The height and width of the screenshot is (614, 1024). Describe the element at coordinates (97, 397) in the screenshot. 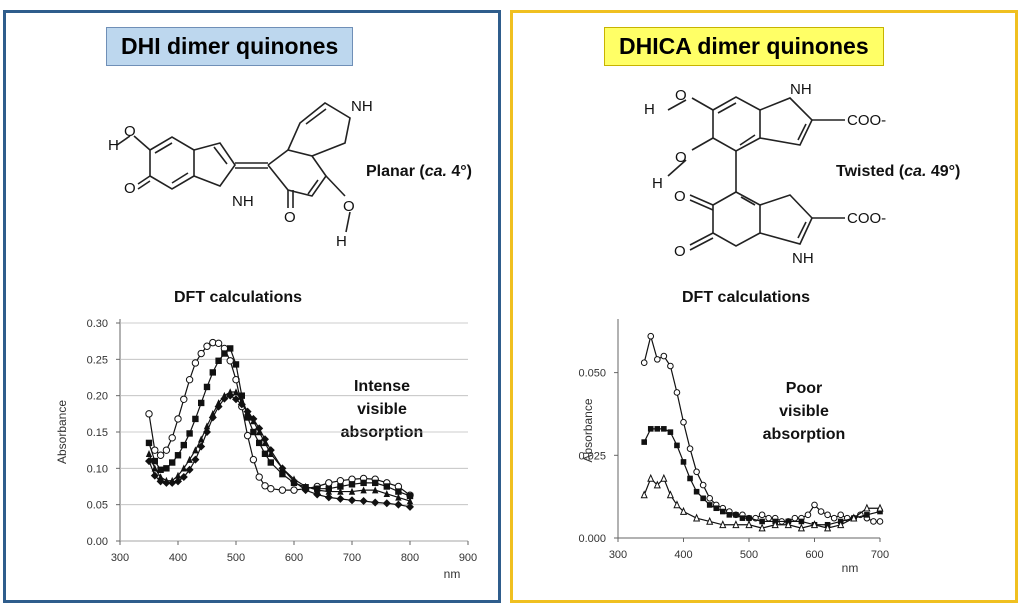

I see `chart1-y-tick-label: 0.20` at that location.